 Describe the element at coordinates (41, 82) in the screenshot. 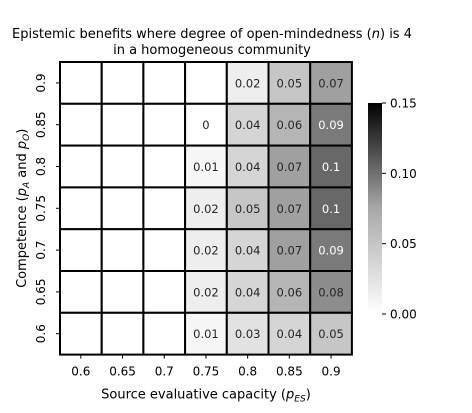

I see `y-tick-label: 0.9` at that location.